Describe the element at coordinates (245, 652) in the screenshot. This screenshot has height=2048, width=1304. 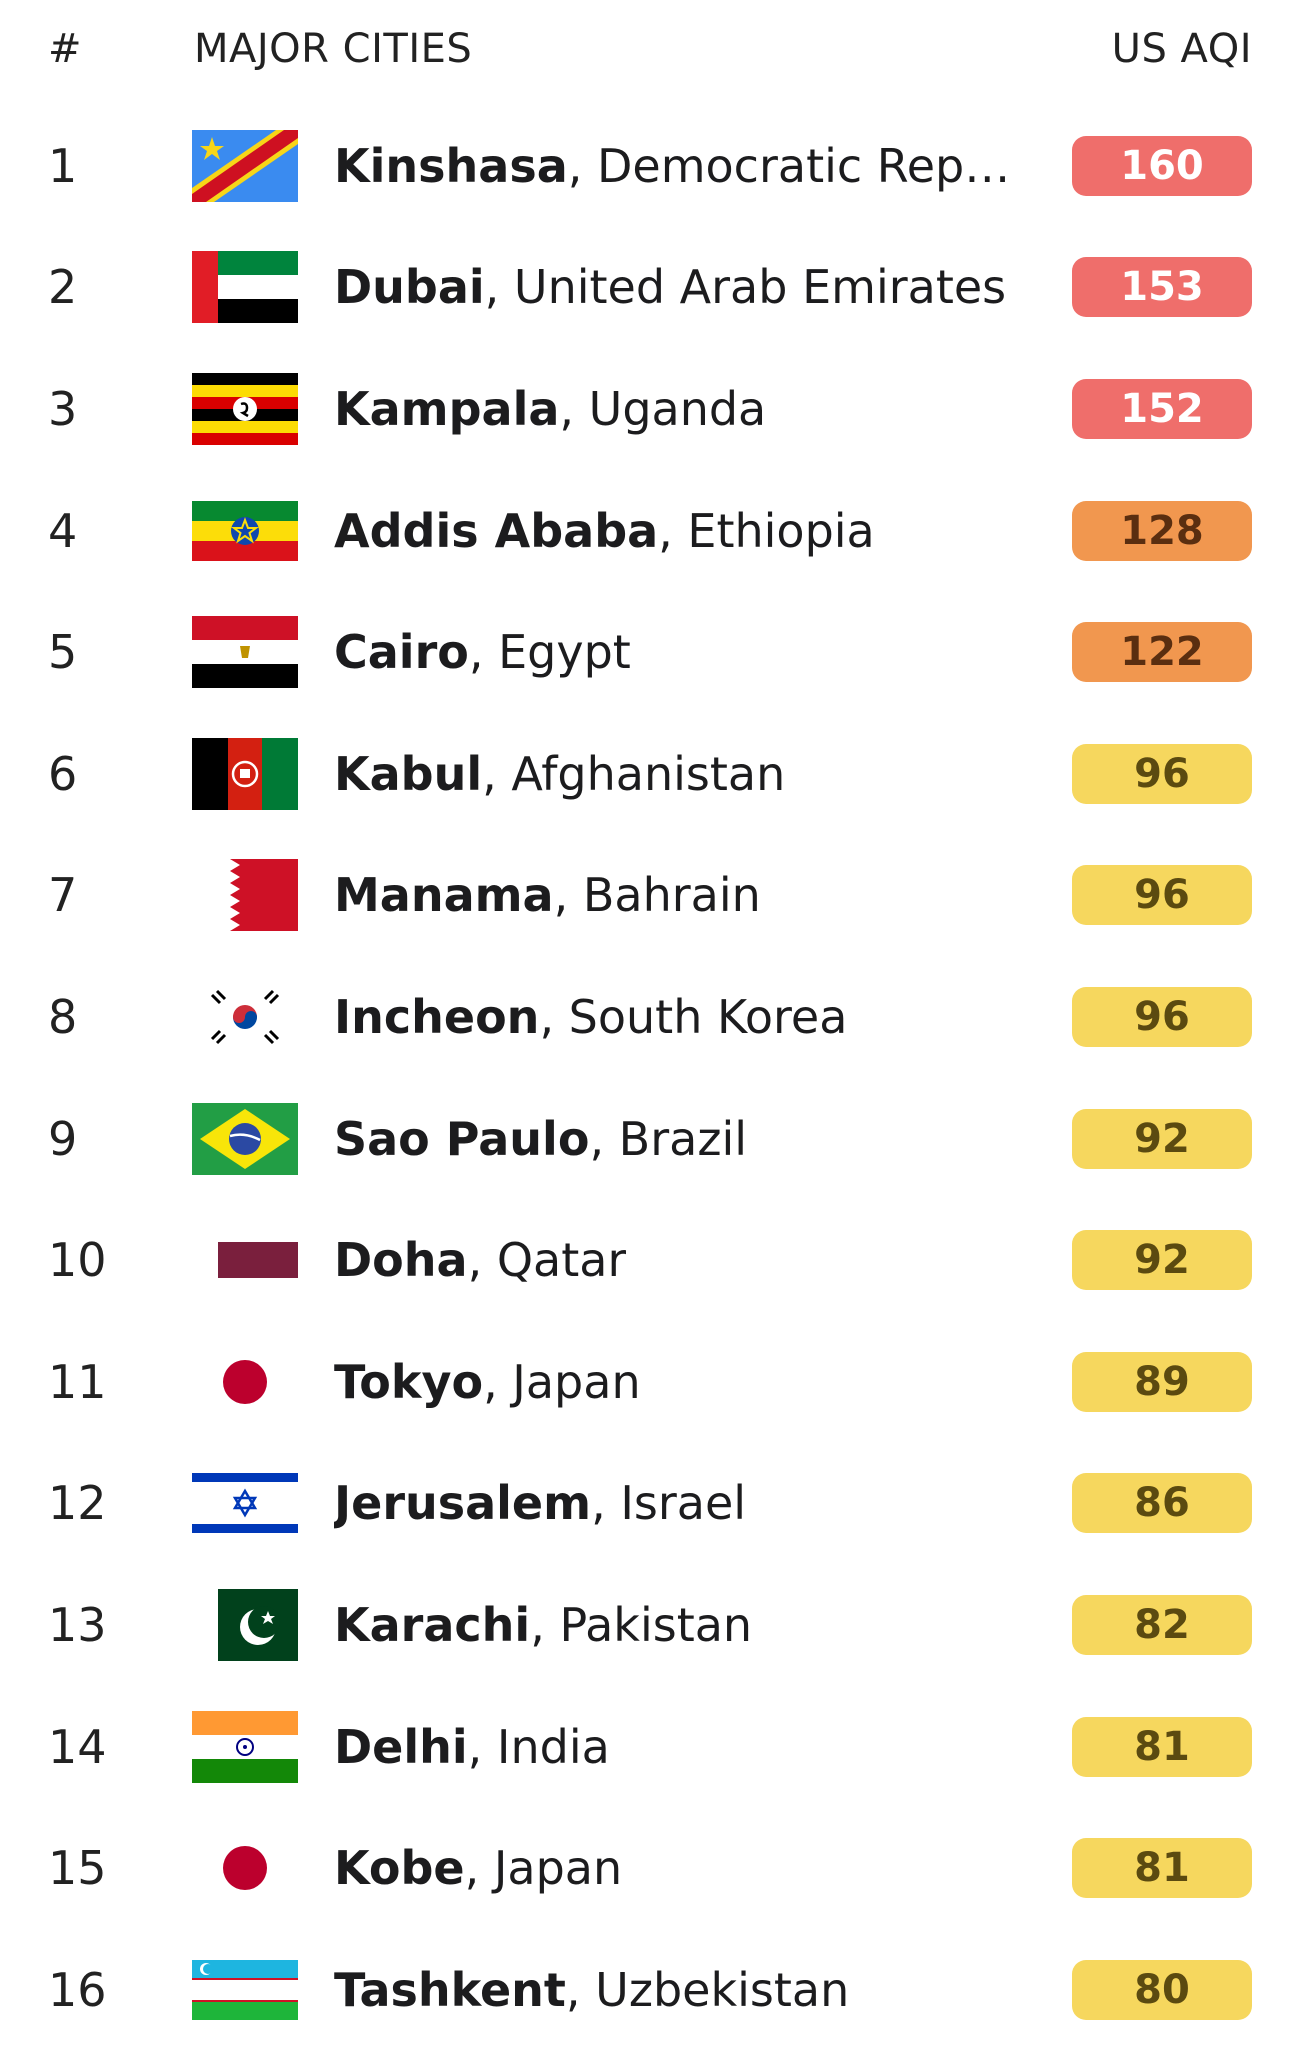
I see `egypt-flag-icon` at that location.